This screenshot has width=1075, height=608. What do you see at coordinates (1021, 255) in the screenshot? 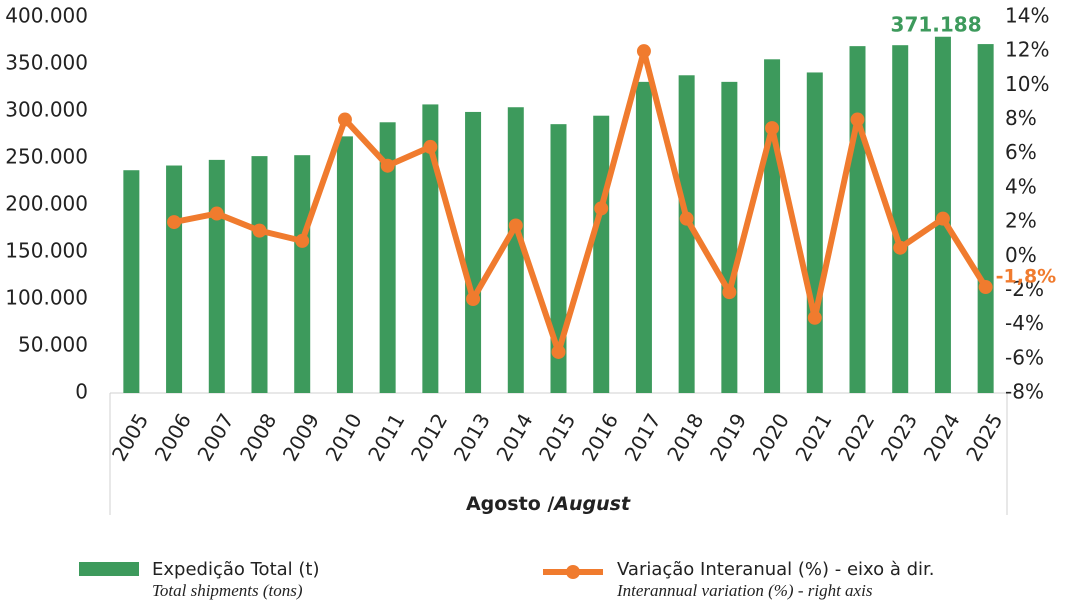
I see `y2-tick-label: 0%` at bounding box center [1021, 255].